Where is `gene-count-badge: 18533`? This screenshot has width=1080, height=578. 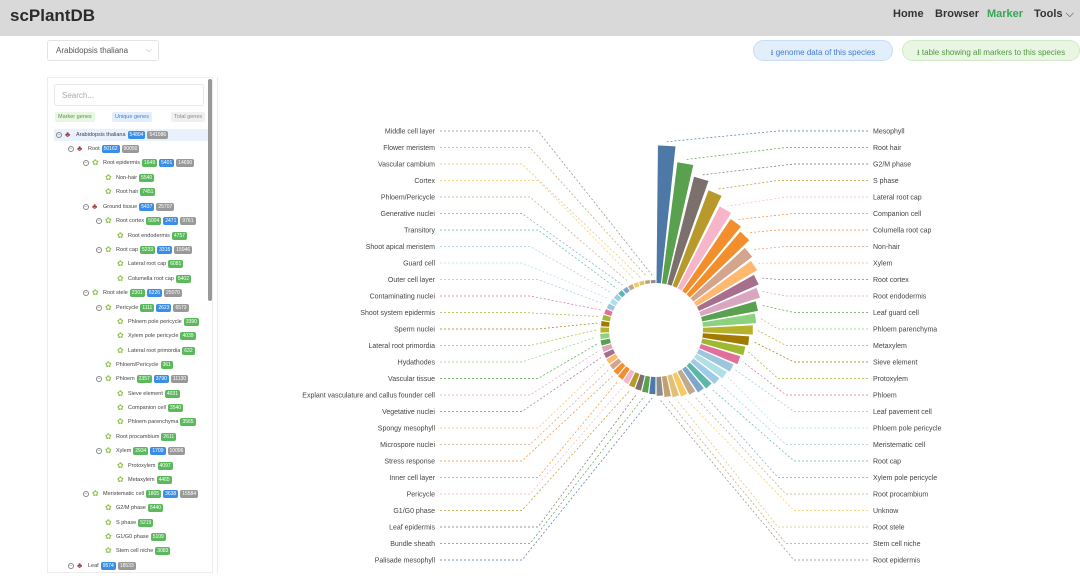 gene-count-badge: 18533 is located at coordinates (127, 566).